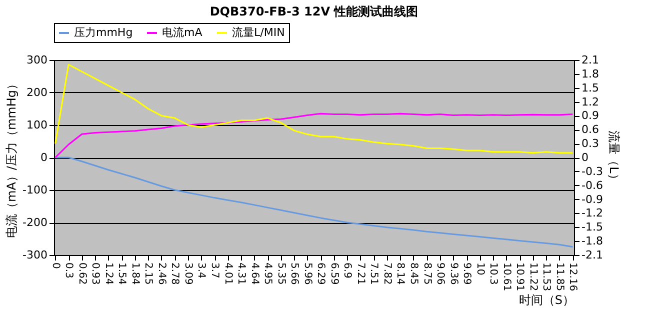 The height and width of the screenshot is (323, 663). I want to click on x-tick-label: 8.75, so click(426, 273).